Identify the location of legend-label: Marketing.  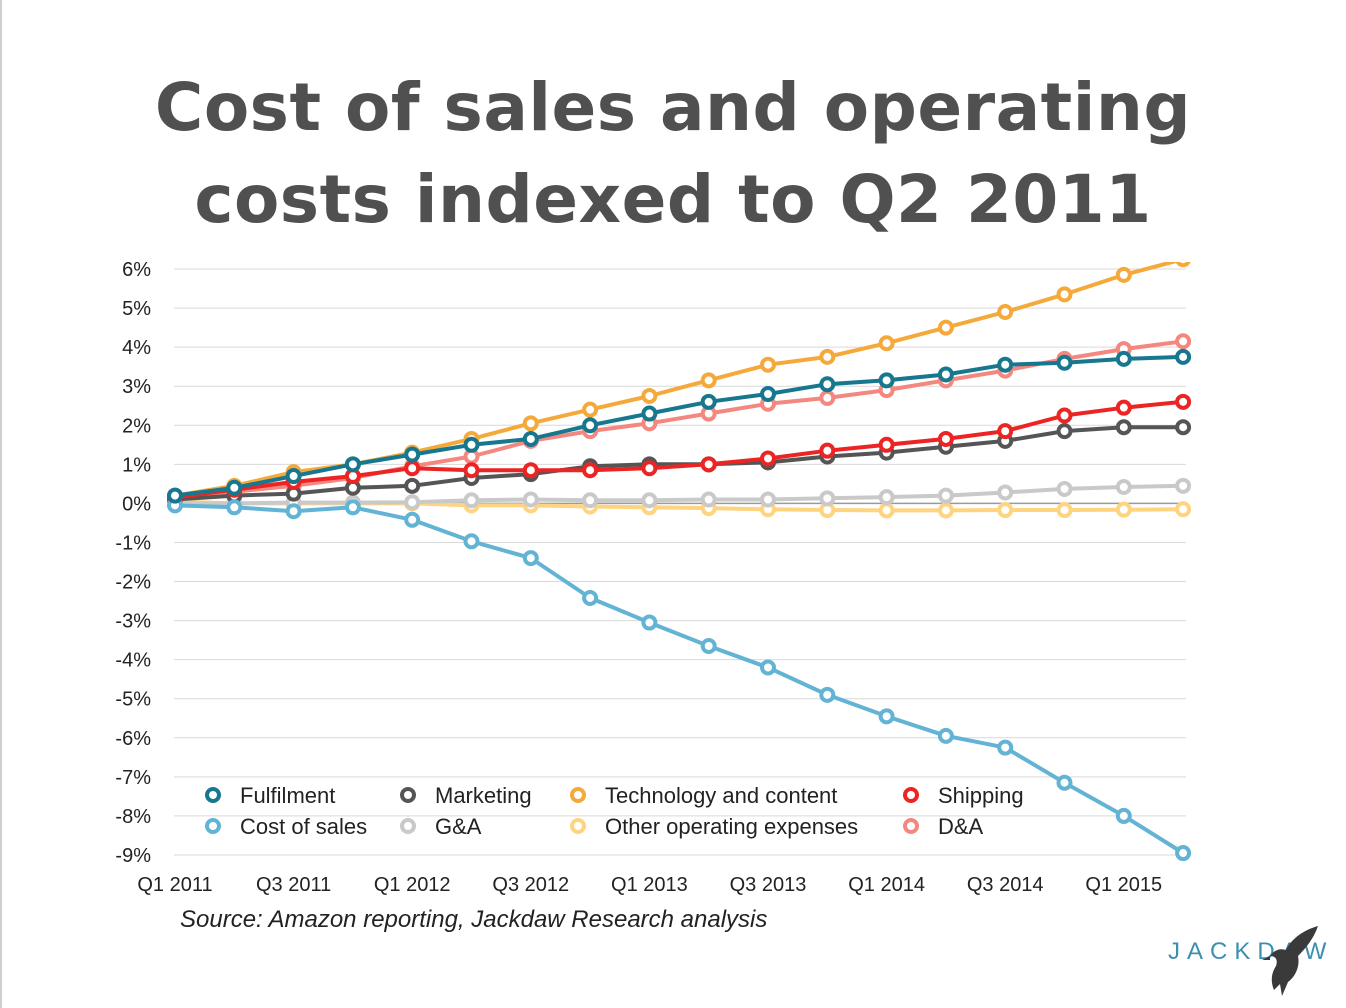
(483, 795).